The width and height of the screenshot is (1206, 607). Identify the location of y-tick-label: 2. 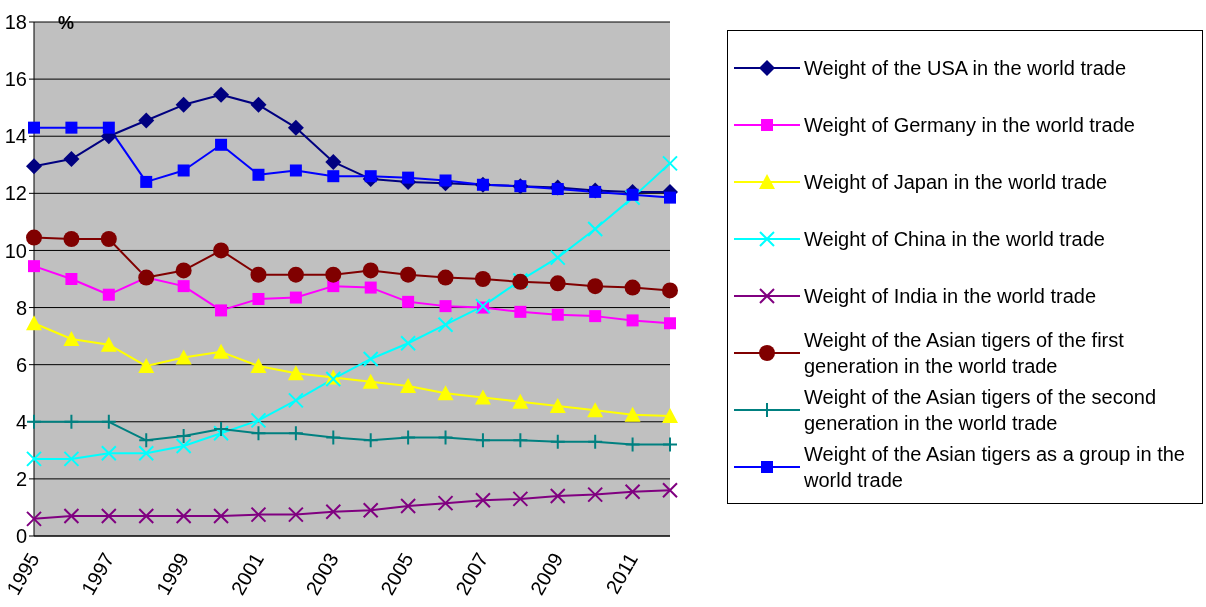
(21, 478).